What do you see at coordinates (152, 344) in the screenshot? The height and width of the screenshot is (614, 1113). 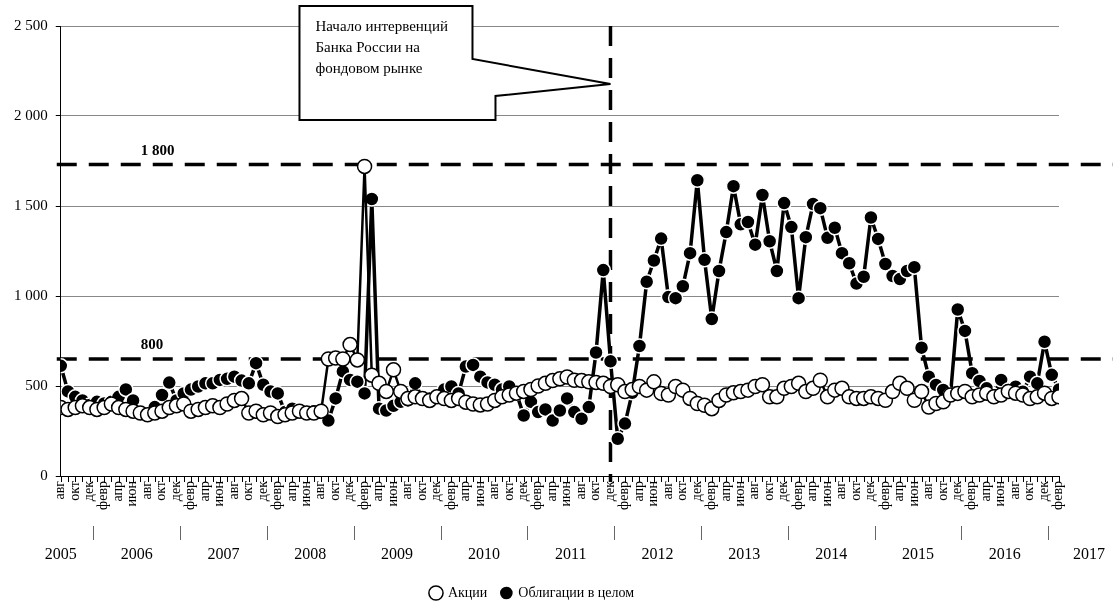 I see `annotation: 800` at bounding box center [152, 344].